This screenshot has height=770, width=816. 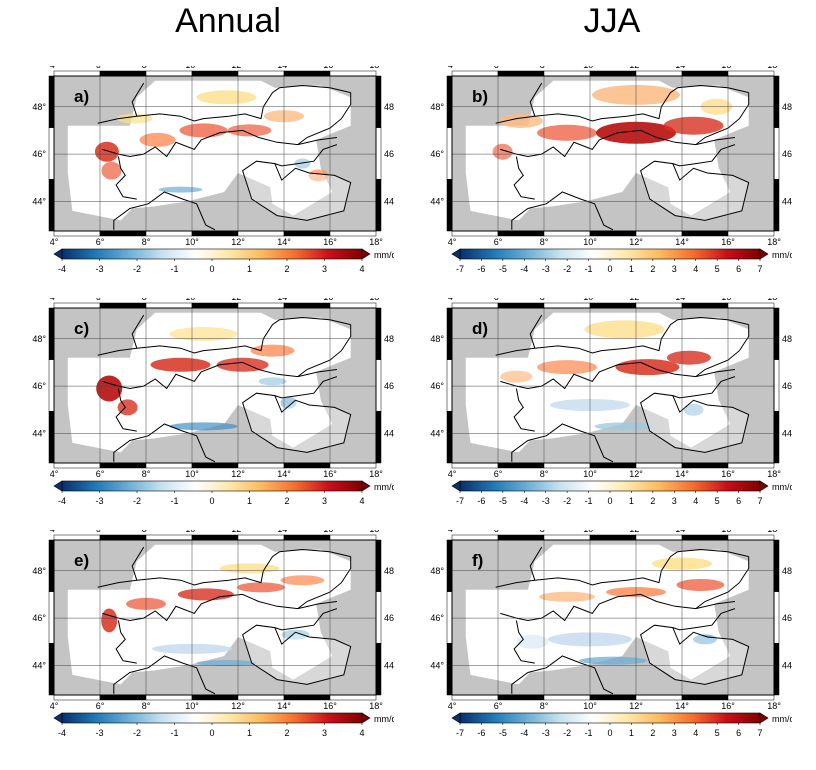 What do you see at coordinates (286, 269) in the screenshot?
I see `colorbar-tick-label: 2` at bounding box center [286, 269].